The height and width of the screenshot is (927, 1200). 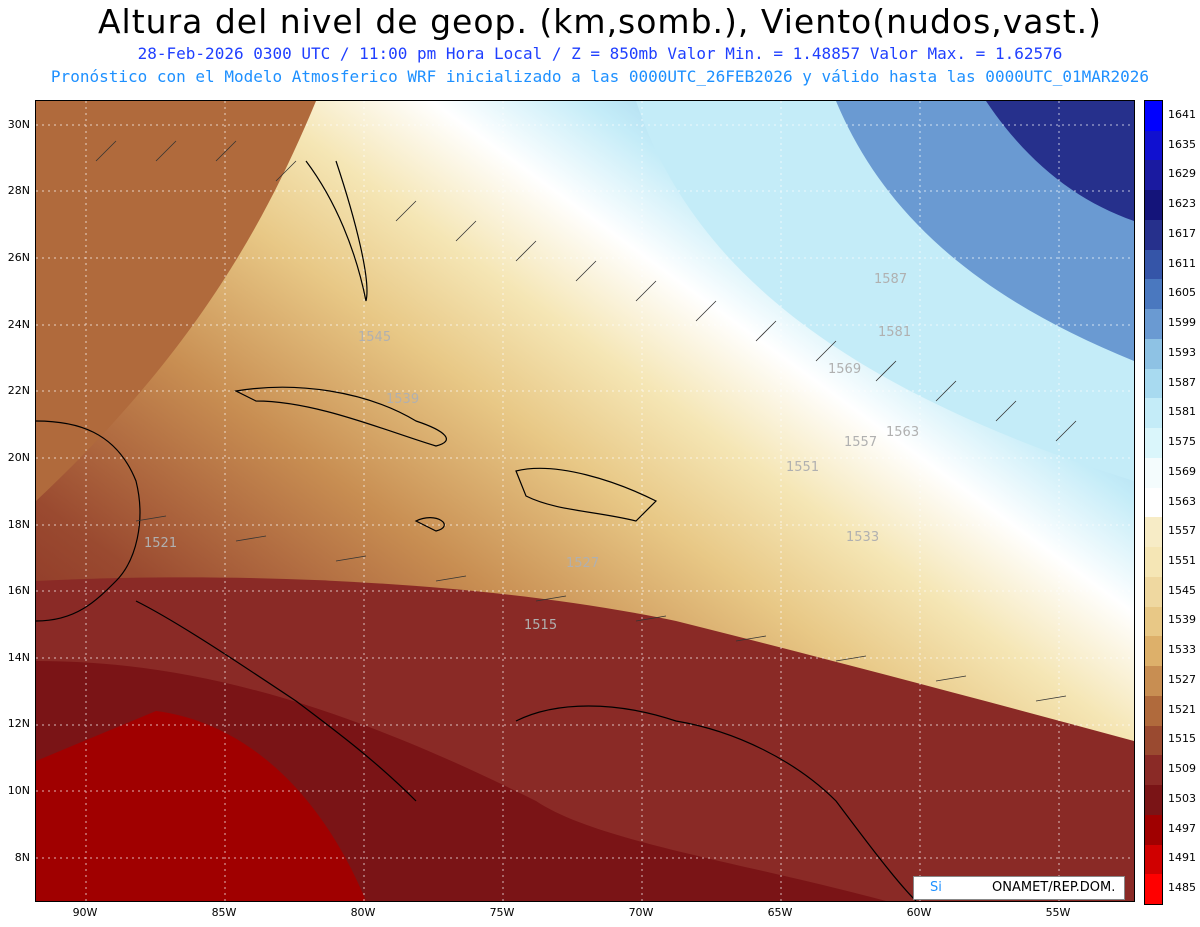 I want to click on lat-label: 22N, so click(x=18, y=390).